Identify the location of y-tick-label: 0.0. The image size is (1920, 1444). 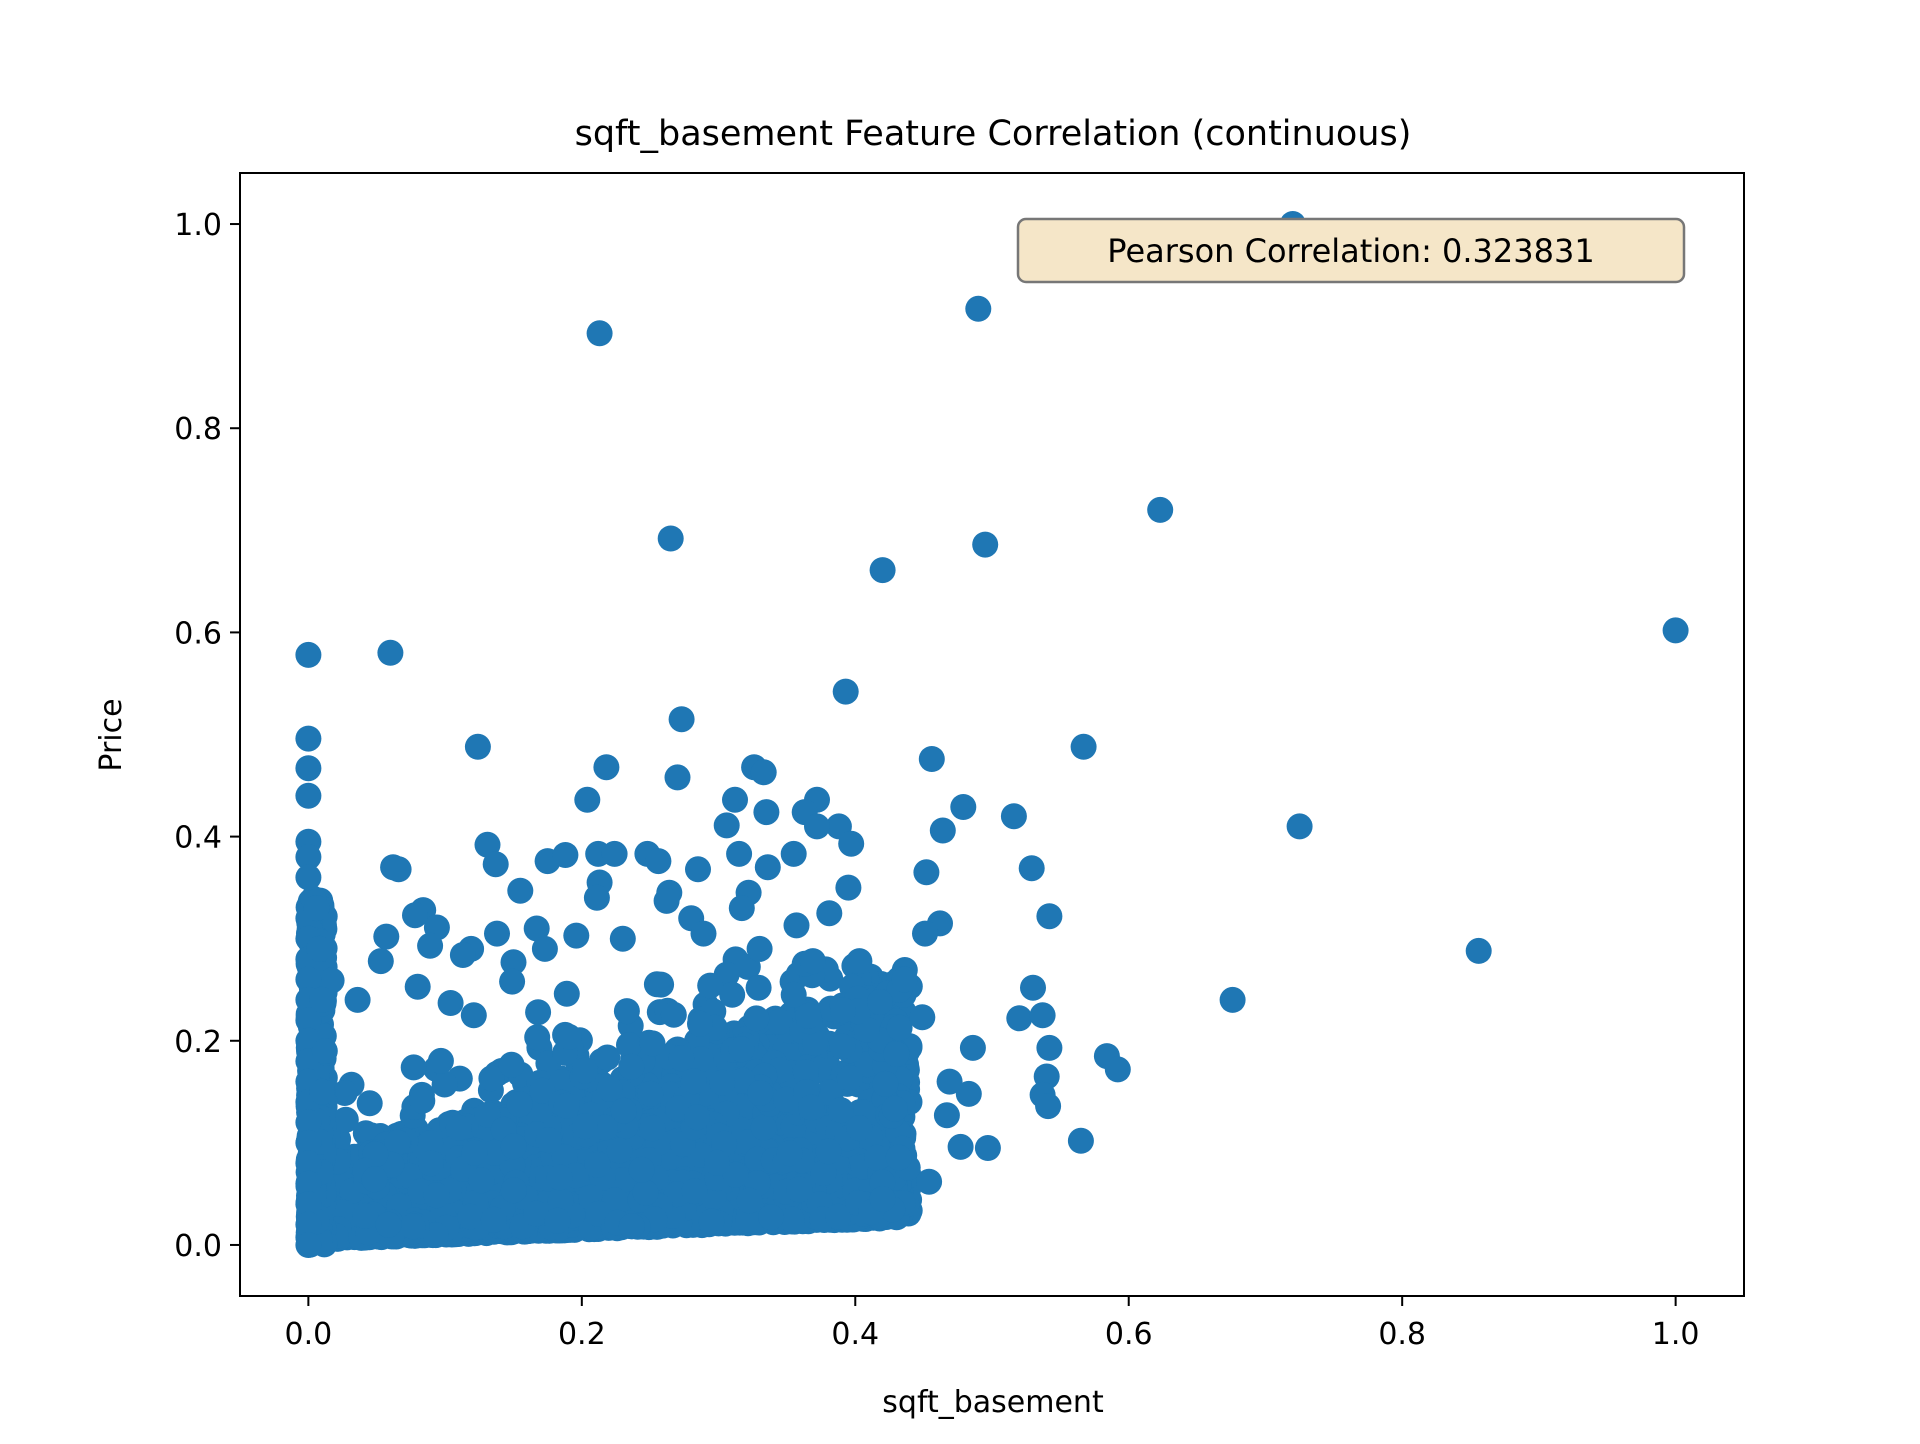
(198, 1246).